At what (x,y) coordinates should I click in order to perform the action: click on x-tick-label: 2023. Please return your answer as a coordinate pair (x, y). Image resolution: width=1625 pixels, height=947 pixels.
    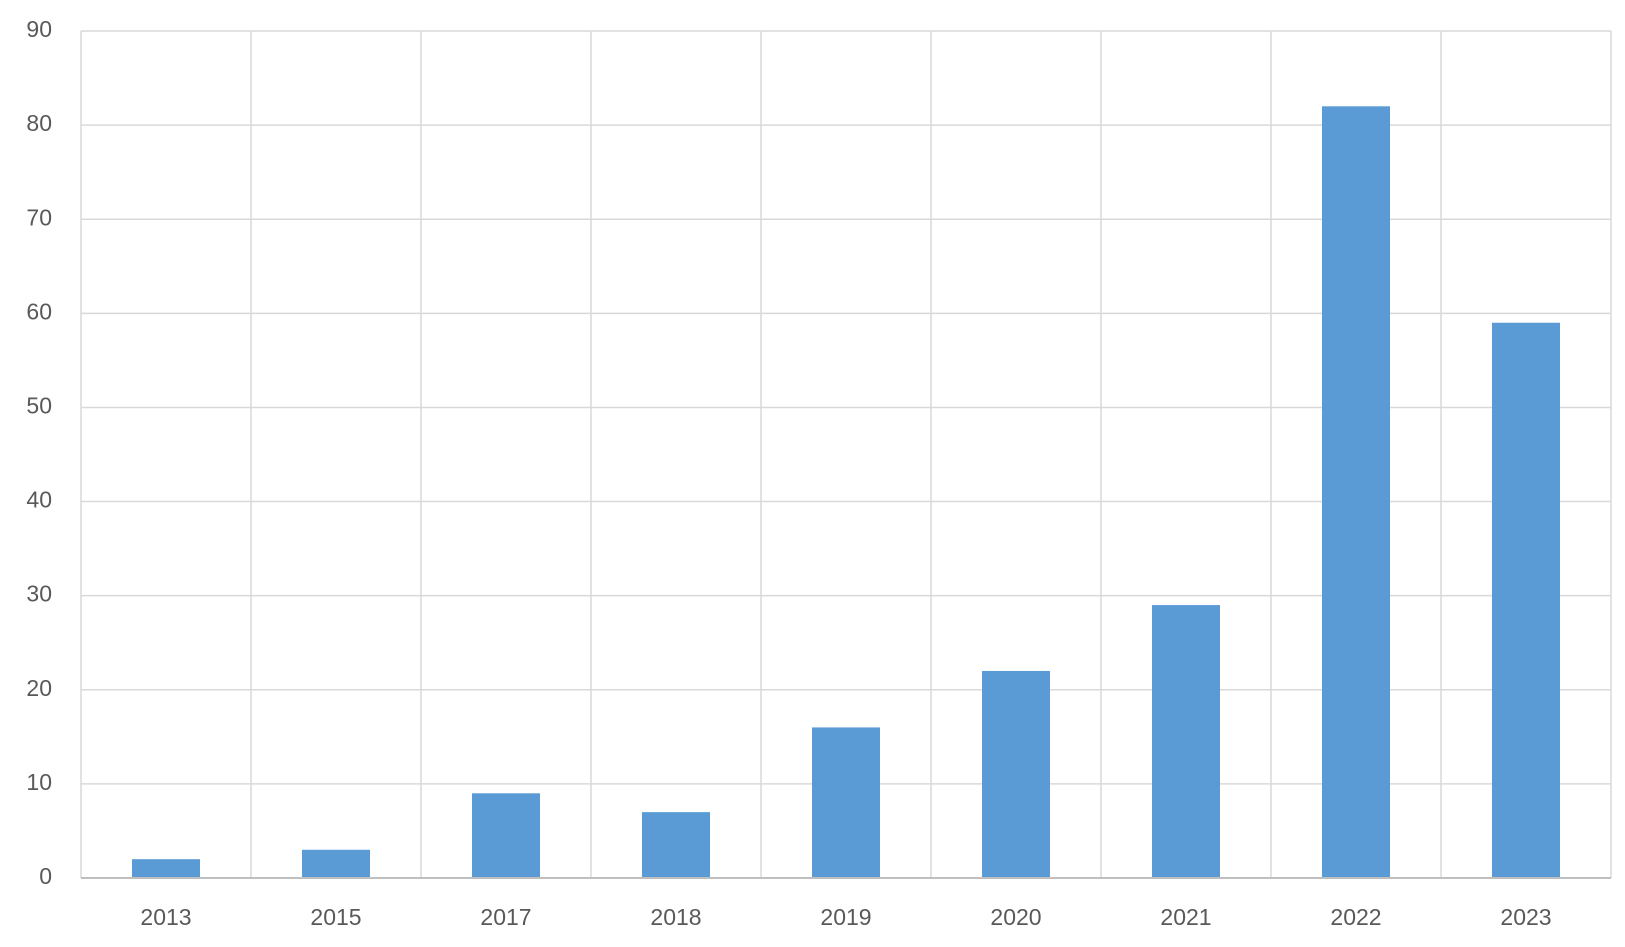
    Looking at the image, I should click on (1525, 917).